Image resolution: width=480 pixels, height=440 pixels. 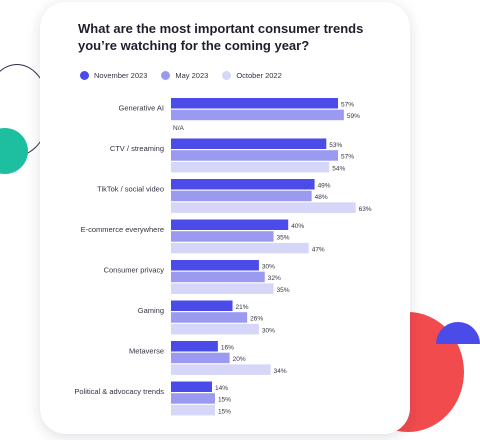 What do you see at coordinates (222, 288) in the screenshot?
I see `bar-consumer-privacy-october-2022` at bounding box center [222, 288].